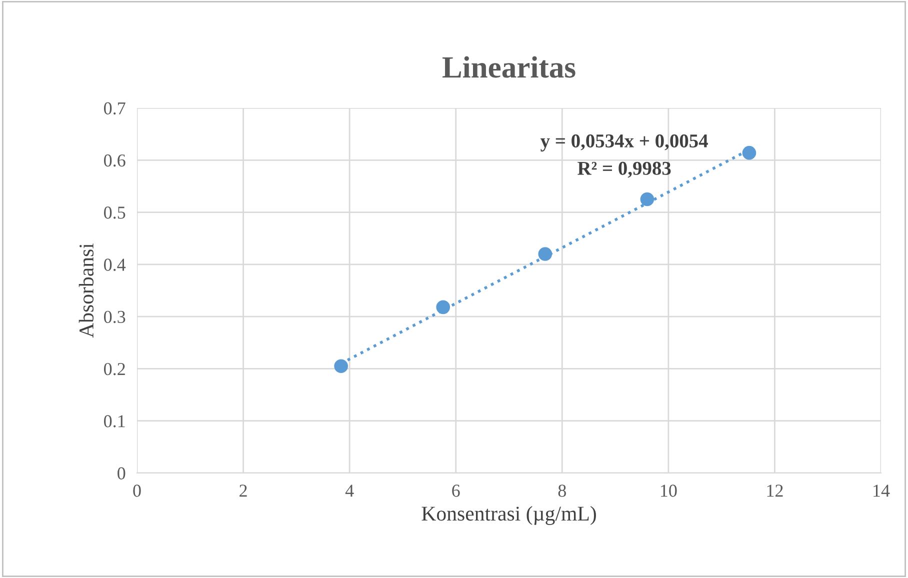 The width and height of the screenshot is (908, 578). Describe the element at coordinates (115, 264) in the screenshot. I see `y-tick-label: 0.4` at that location.